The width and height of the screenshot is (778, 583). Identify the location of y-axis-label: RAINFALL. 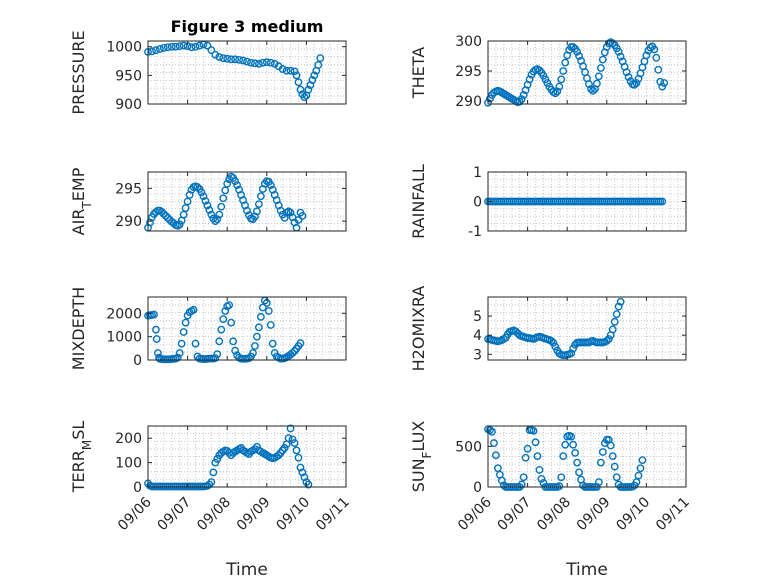
(418, 201).